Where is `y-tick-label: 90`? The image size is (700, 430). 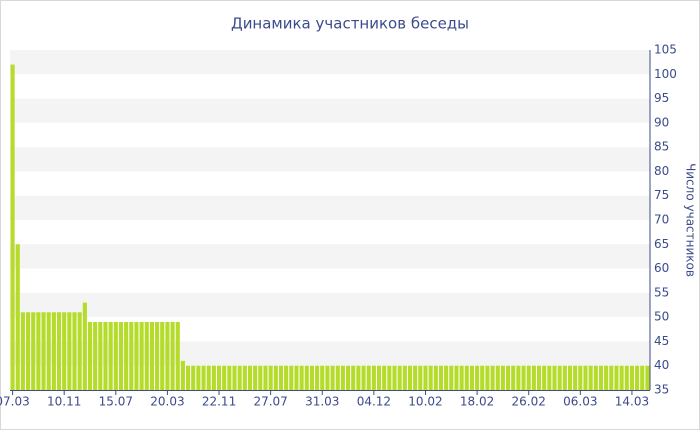 y-tick-label: 90 is located at coordinates (661, 122).